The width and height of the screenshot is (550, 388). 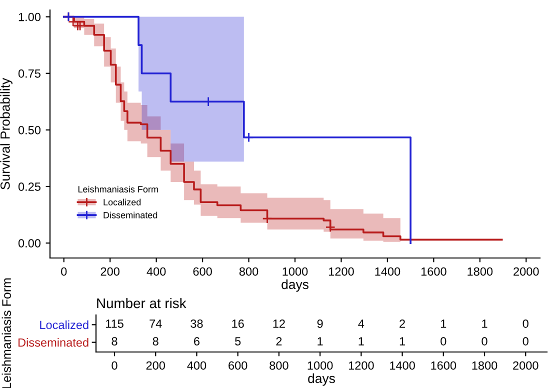 I want to click on y-tick-label: 0.75, so click(x=29, y=73).